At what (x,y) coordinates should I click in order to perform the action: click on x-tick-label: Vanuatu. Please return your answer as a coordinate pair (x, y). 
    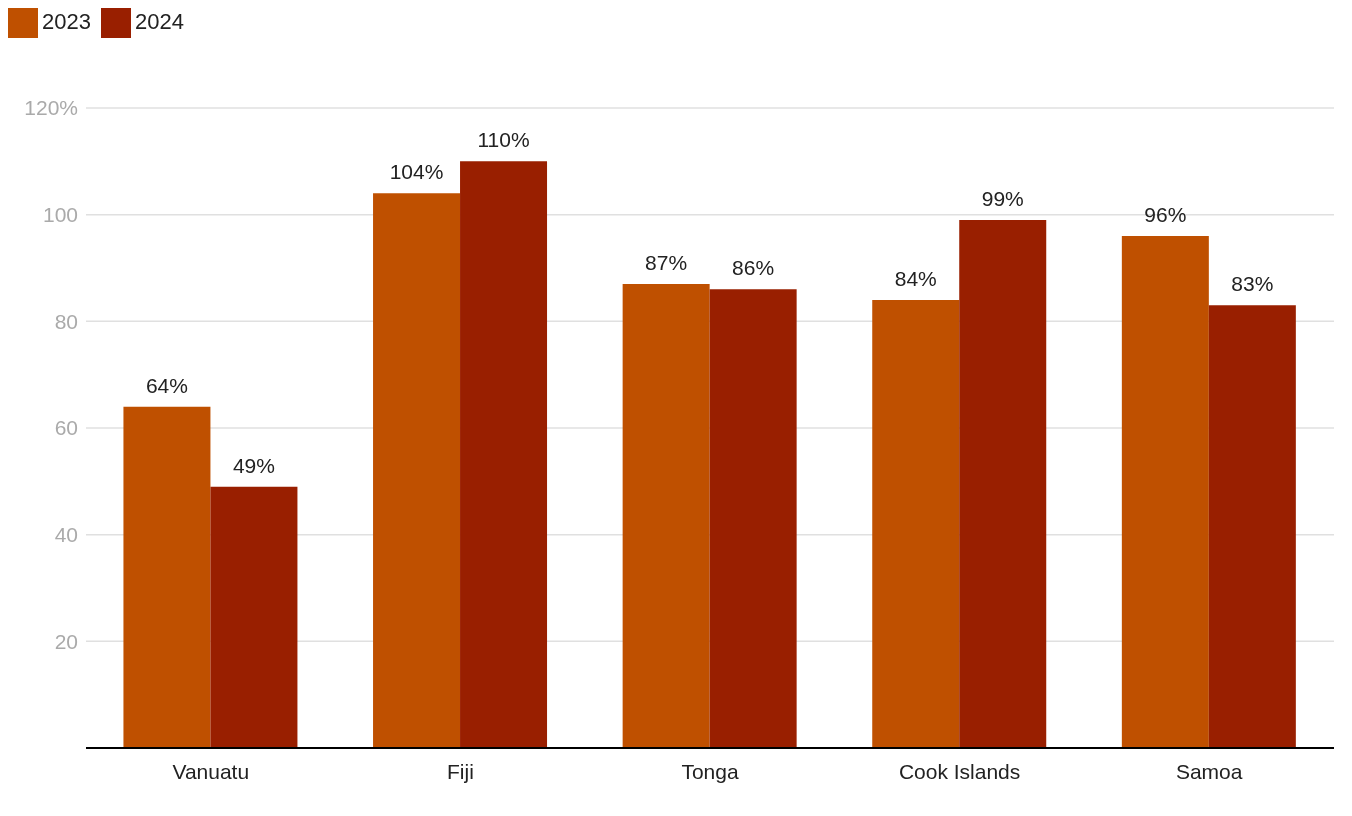
    Looking at the image, I should click on (211, 771).